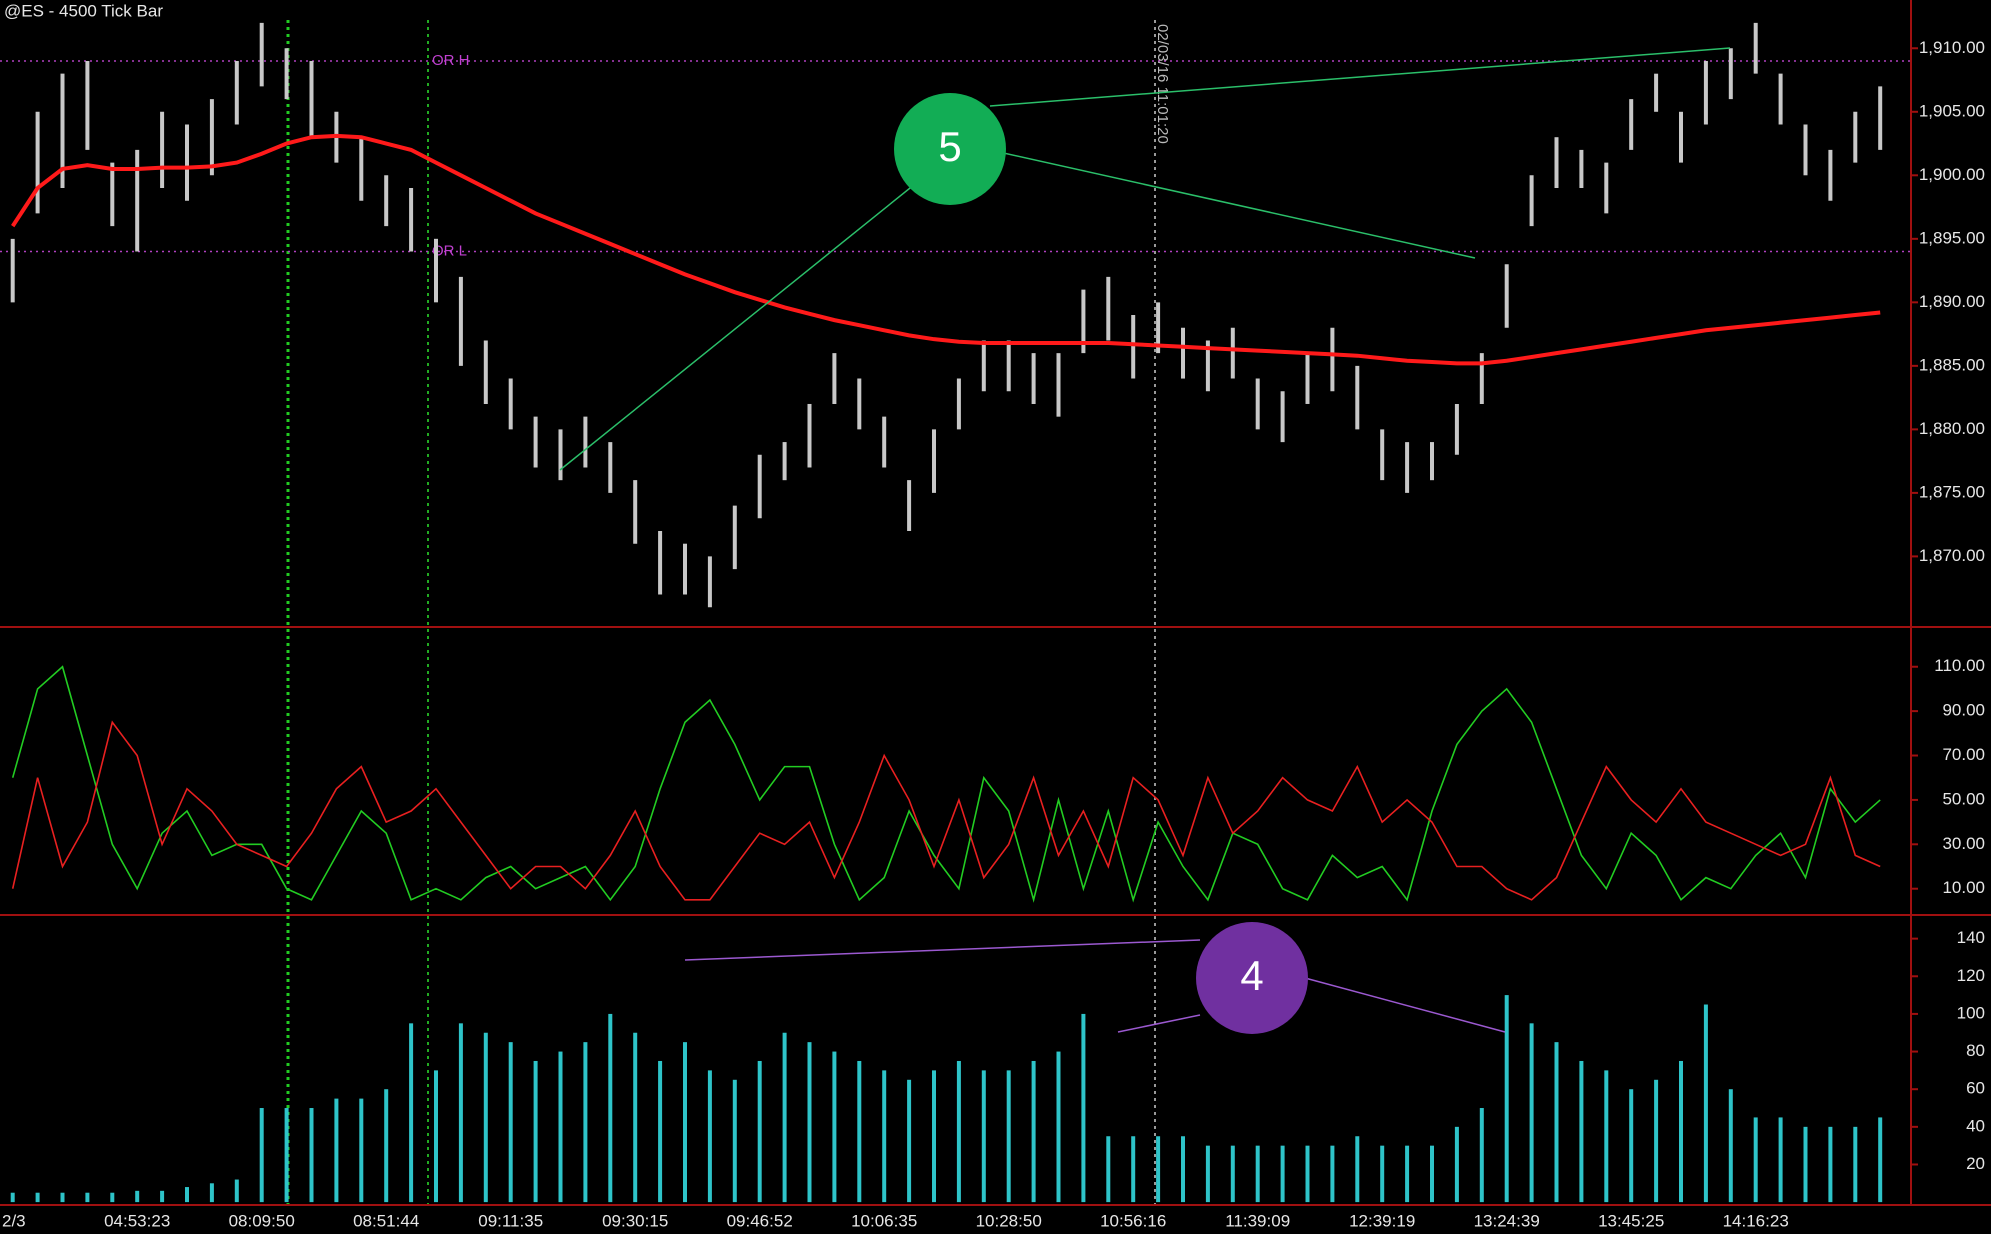 The height and width of the screenshot is (1234, 1991). What do you see at coordinates (1952, 110) in the screenshot?
I see `y-tick-label: 1,905.00` at bounding box center [1952, 110].